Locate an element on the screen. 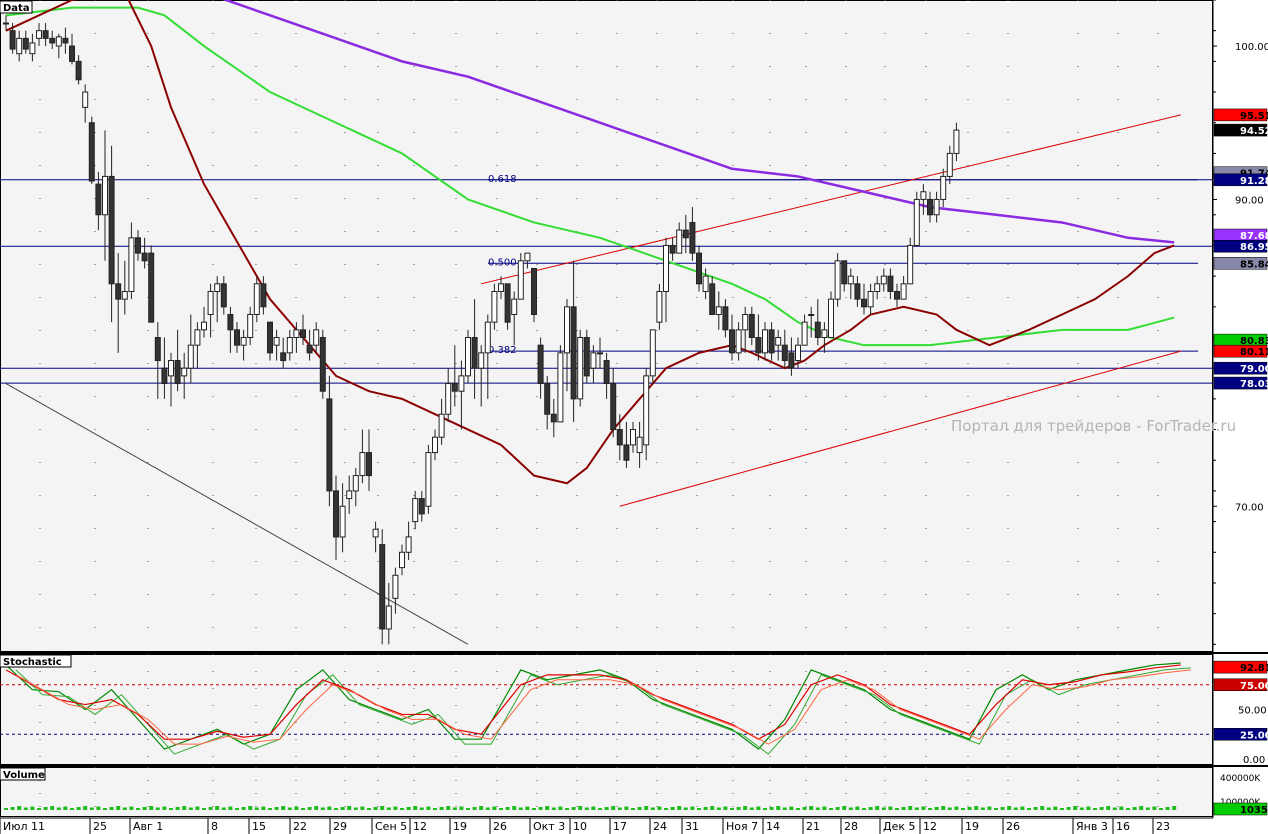 The width and height of the screenshot is (1268, 834). price-marker: 79.00 is located at coordinates (1254, 369).